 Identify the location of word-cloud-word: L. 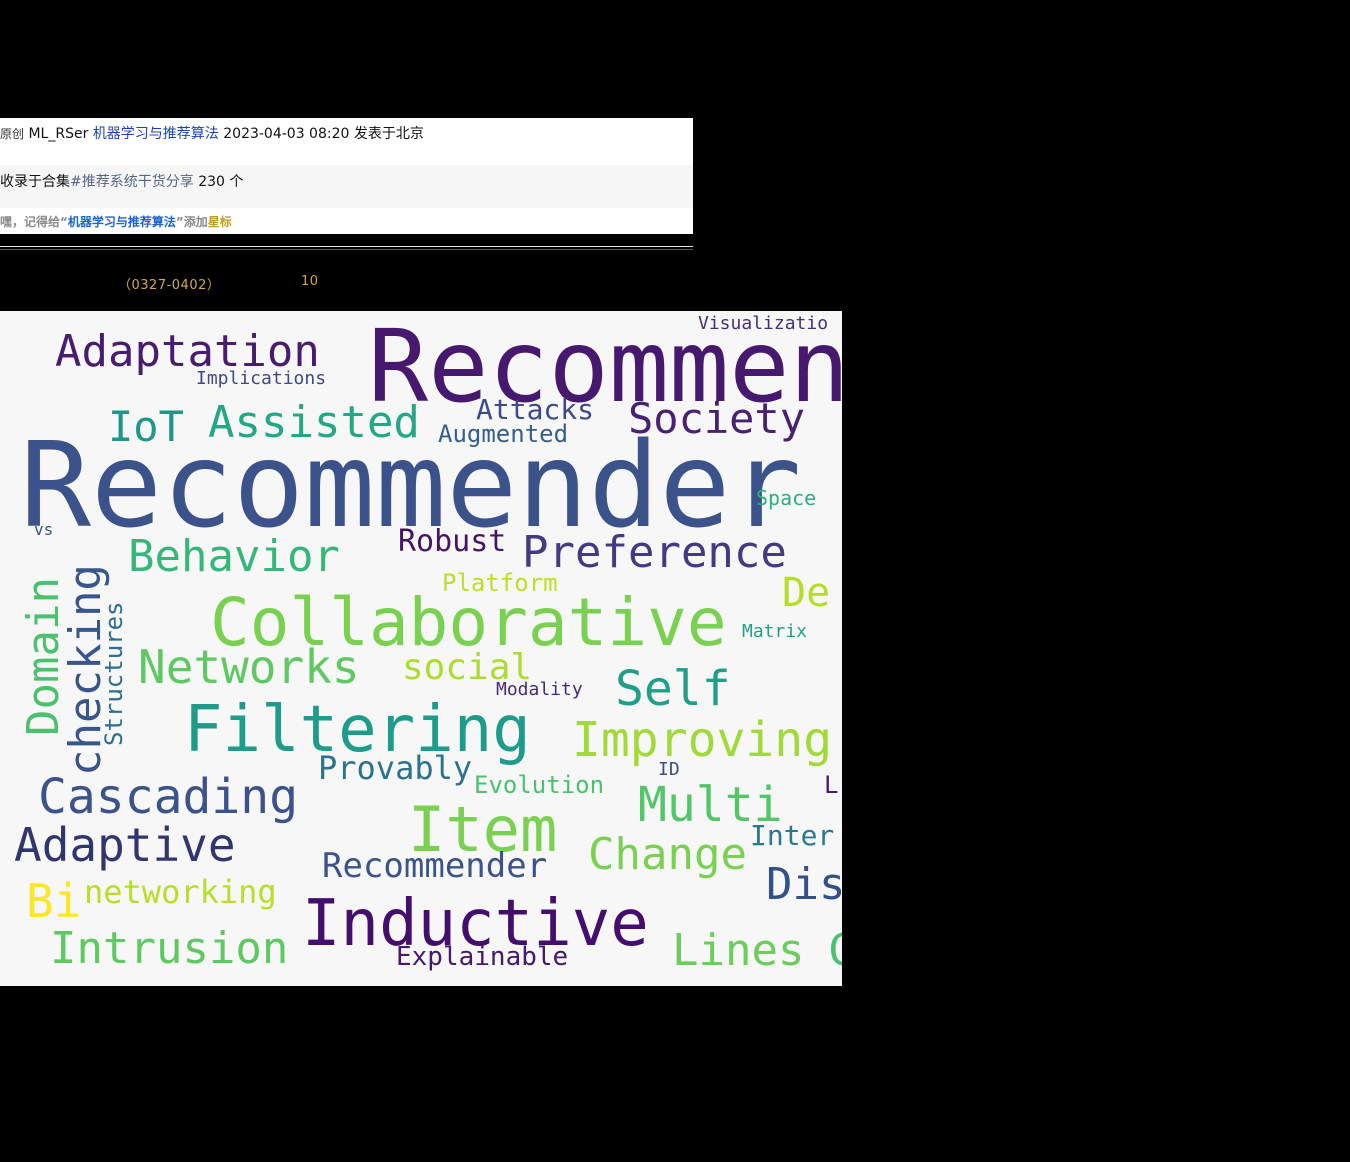
(831, 785).